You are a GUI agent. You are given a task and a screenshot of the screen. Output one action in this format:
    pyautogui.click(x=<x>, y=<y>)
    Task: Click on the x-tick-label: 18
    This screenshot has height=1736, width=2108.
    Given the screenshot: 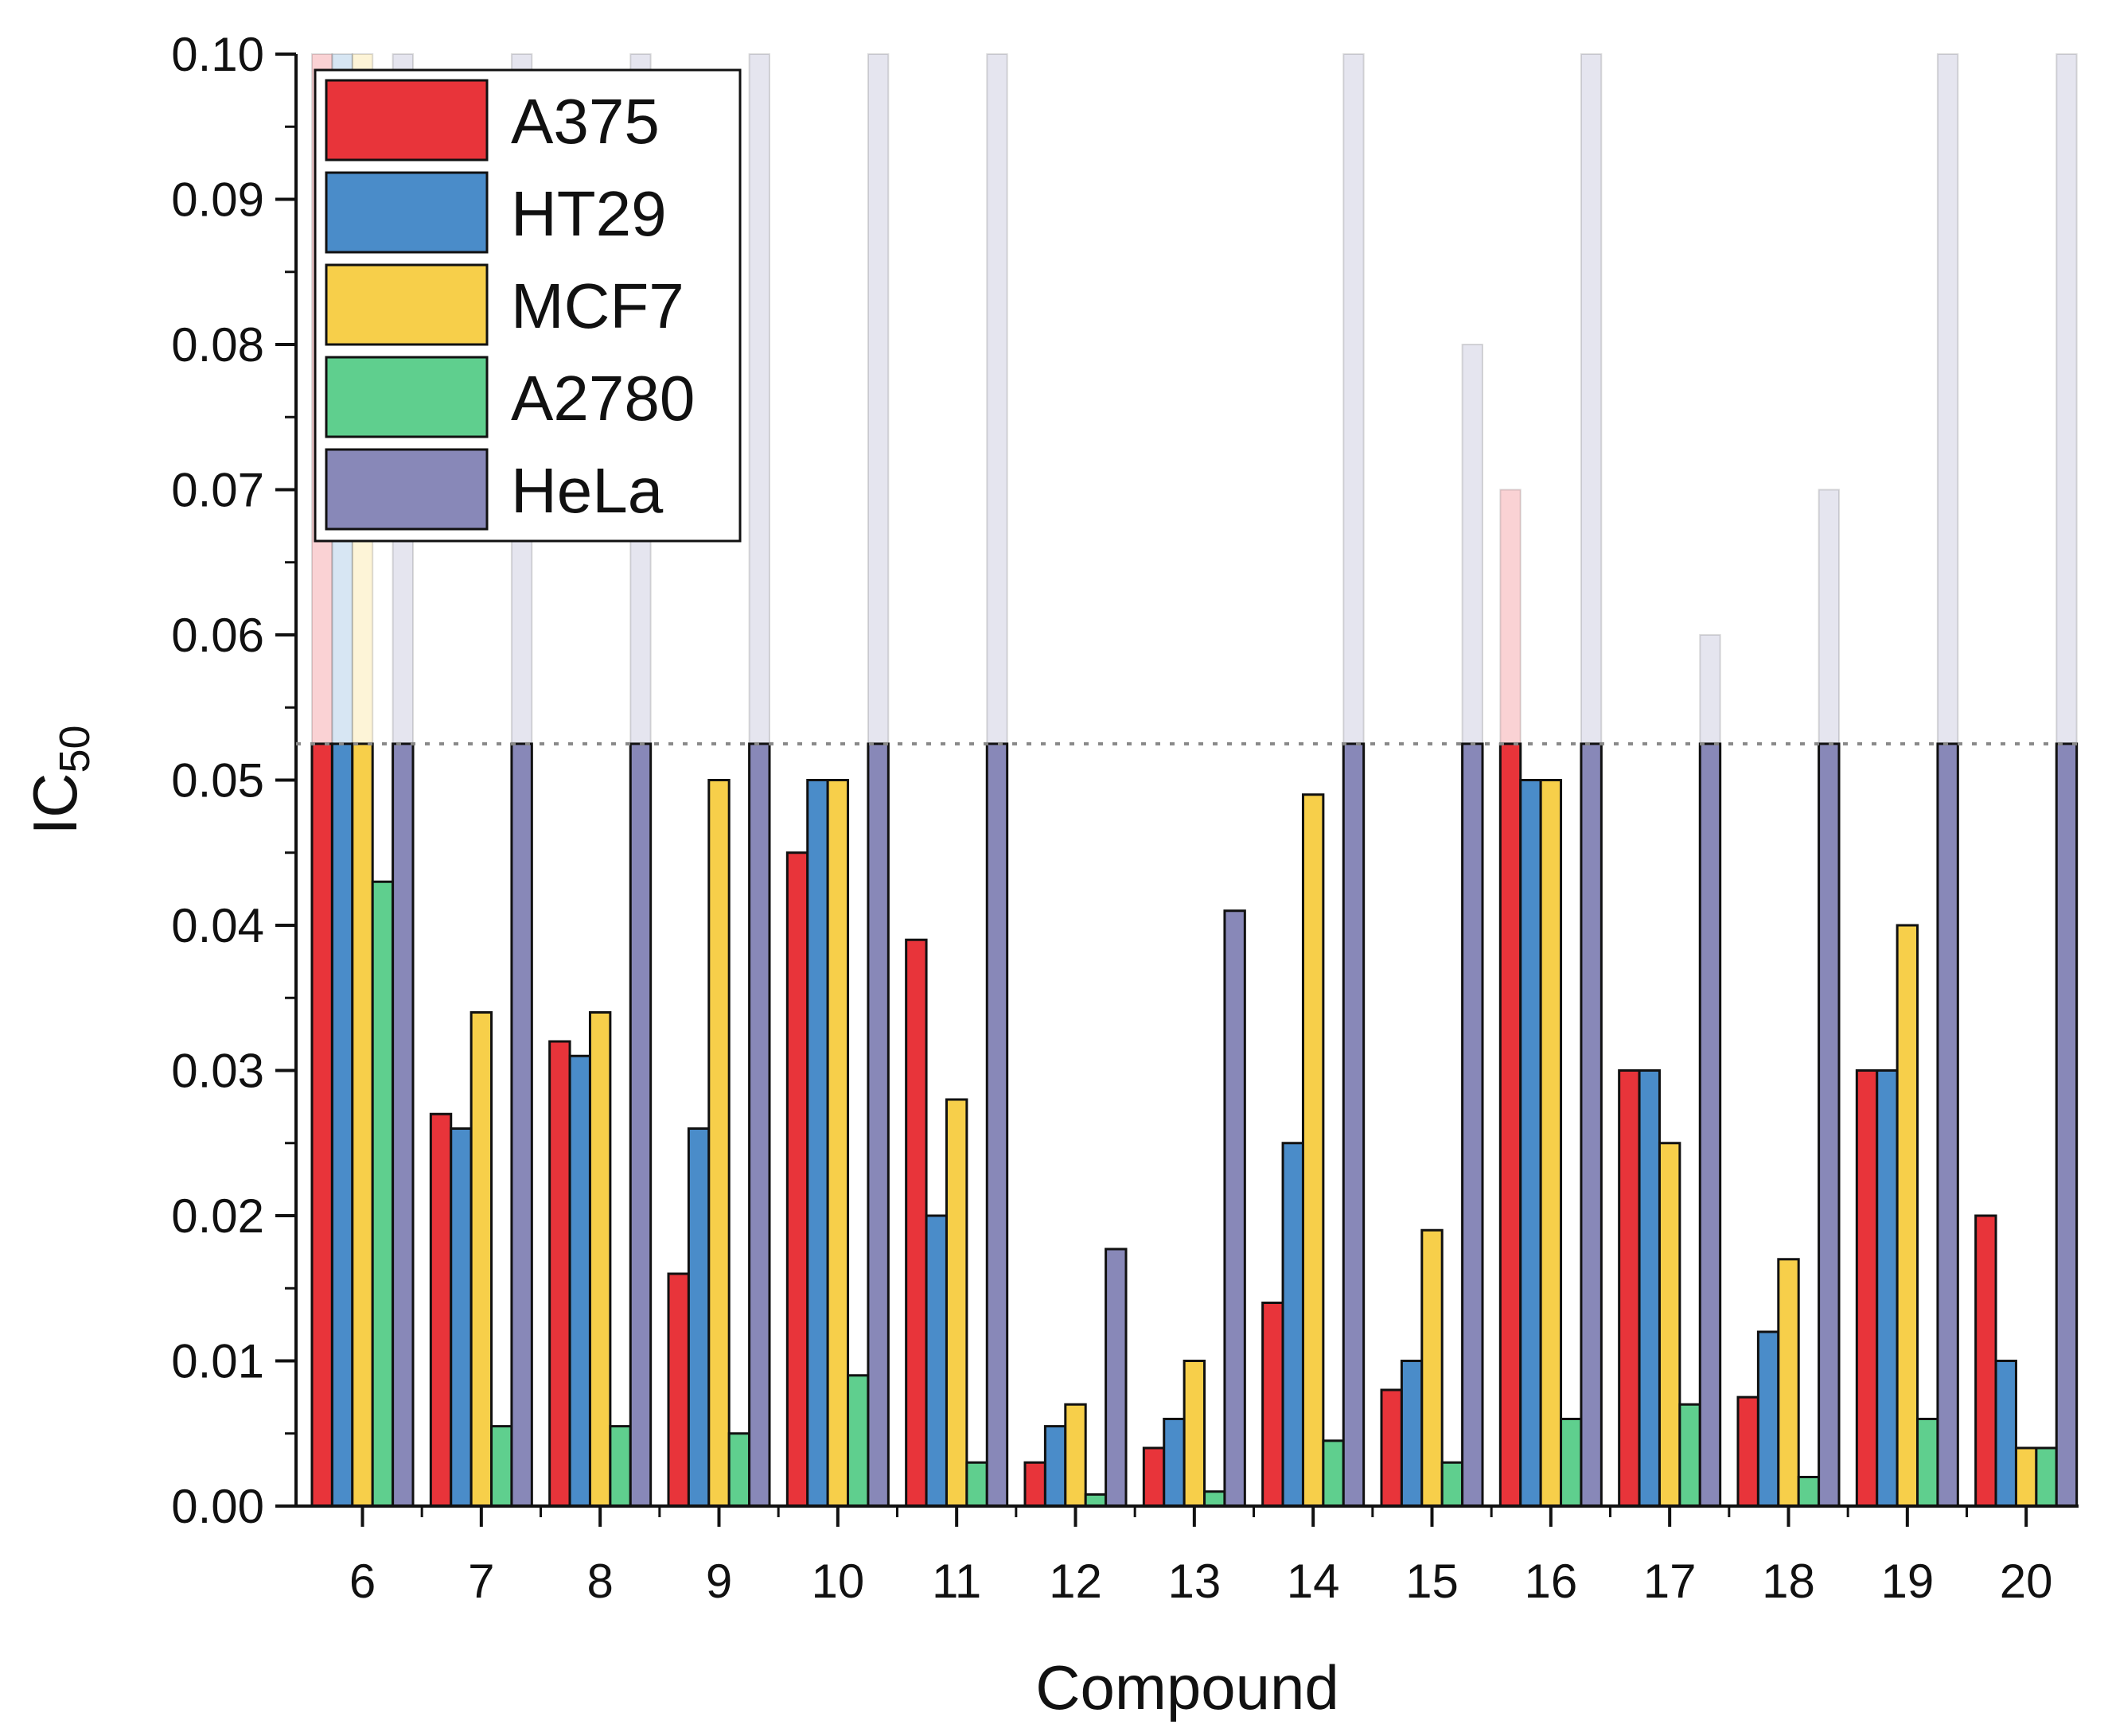 What is the action you would take?
    pyautogui.click(x=1788, y=1581)
    